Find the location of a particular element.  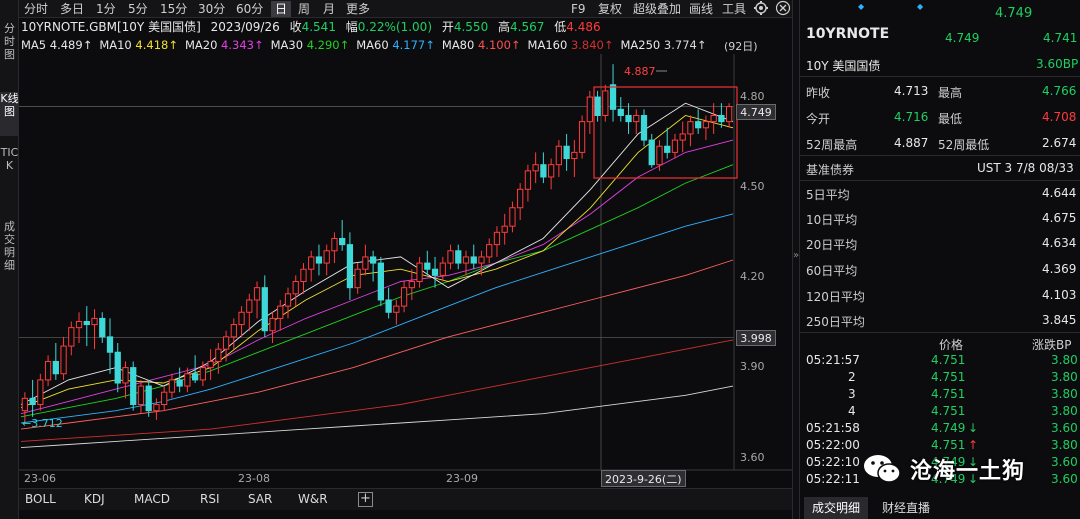

stat-label: 最低 is located at coordinates (950, 119).